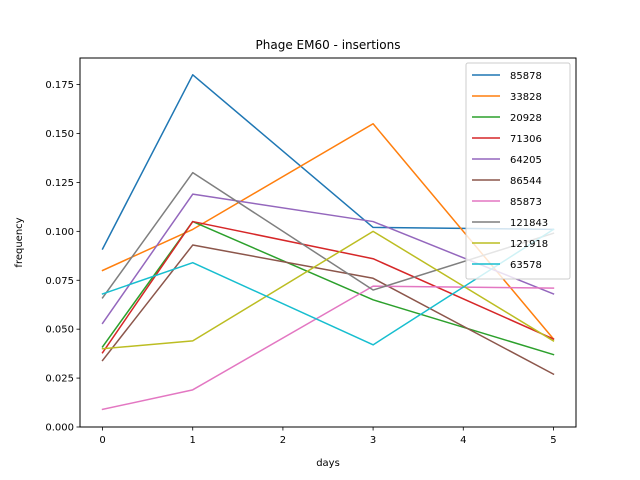  What do you see at coordinates (59, 330) in the screenshot?
I see `y-tick-label: 0.050` at bounding box center [59, 330].